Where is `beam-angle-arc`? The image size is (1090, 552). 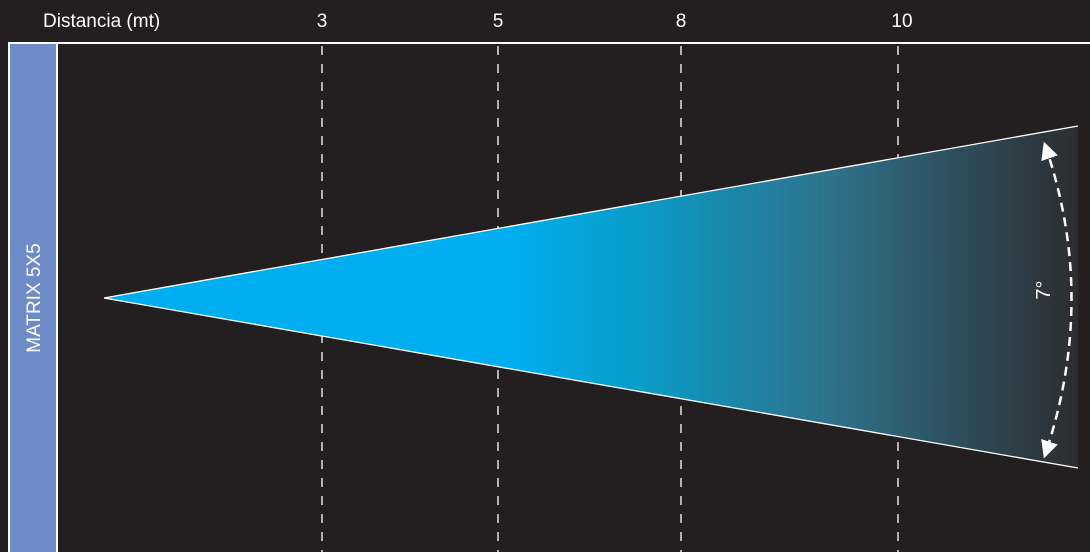 beam-angle-arc is located at coordinates (1057, 300).